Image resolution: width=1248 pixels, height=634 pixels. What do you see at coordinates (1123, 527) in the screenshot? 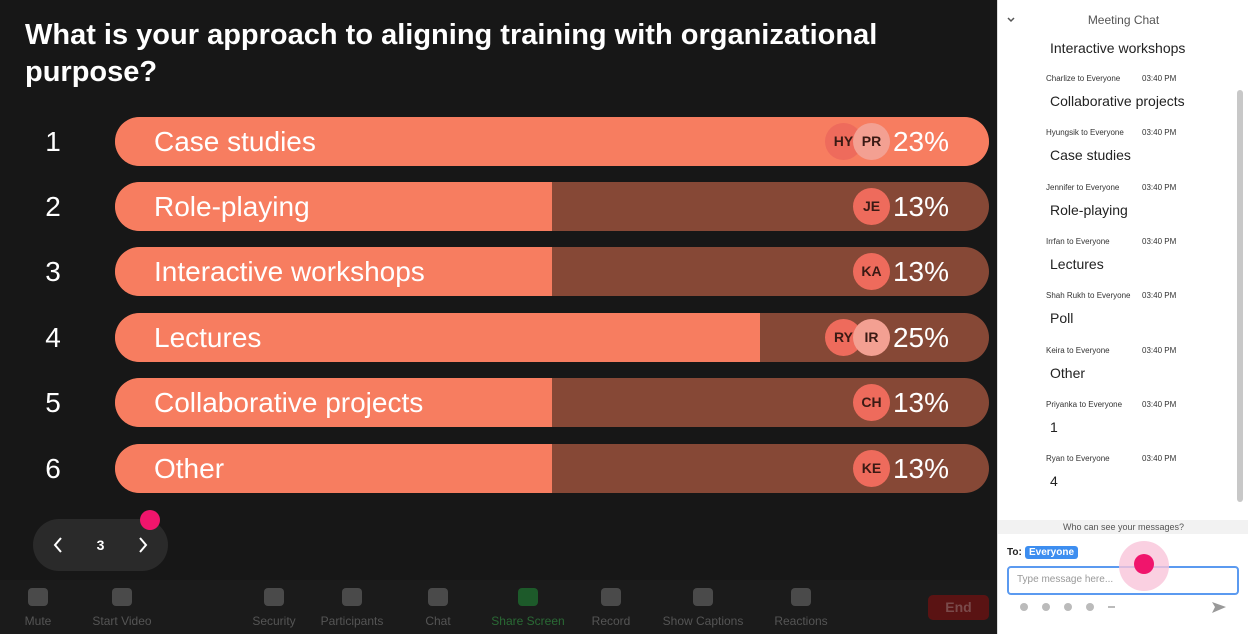
I see `privacy-link: Who can see your messages?` at bounding box center [1123, 527].